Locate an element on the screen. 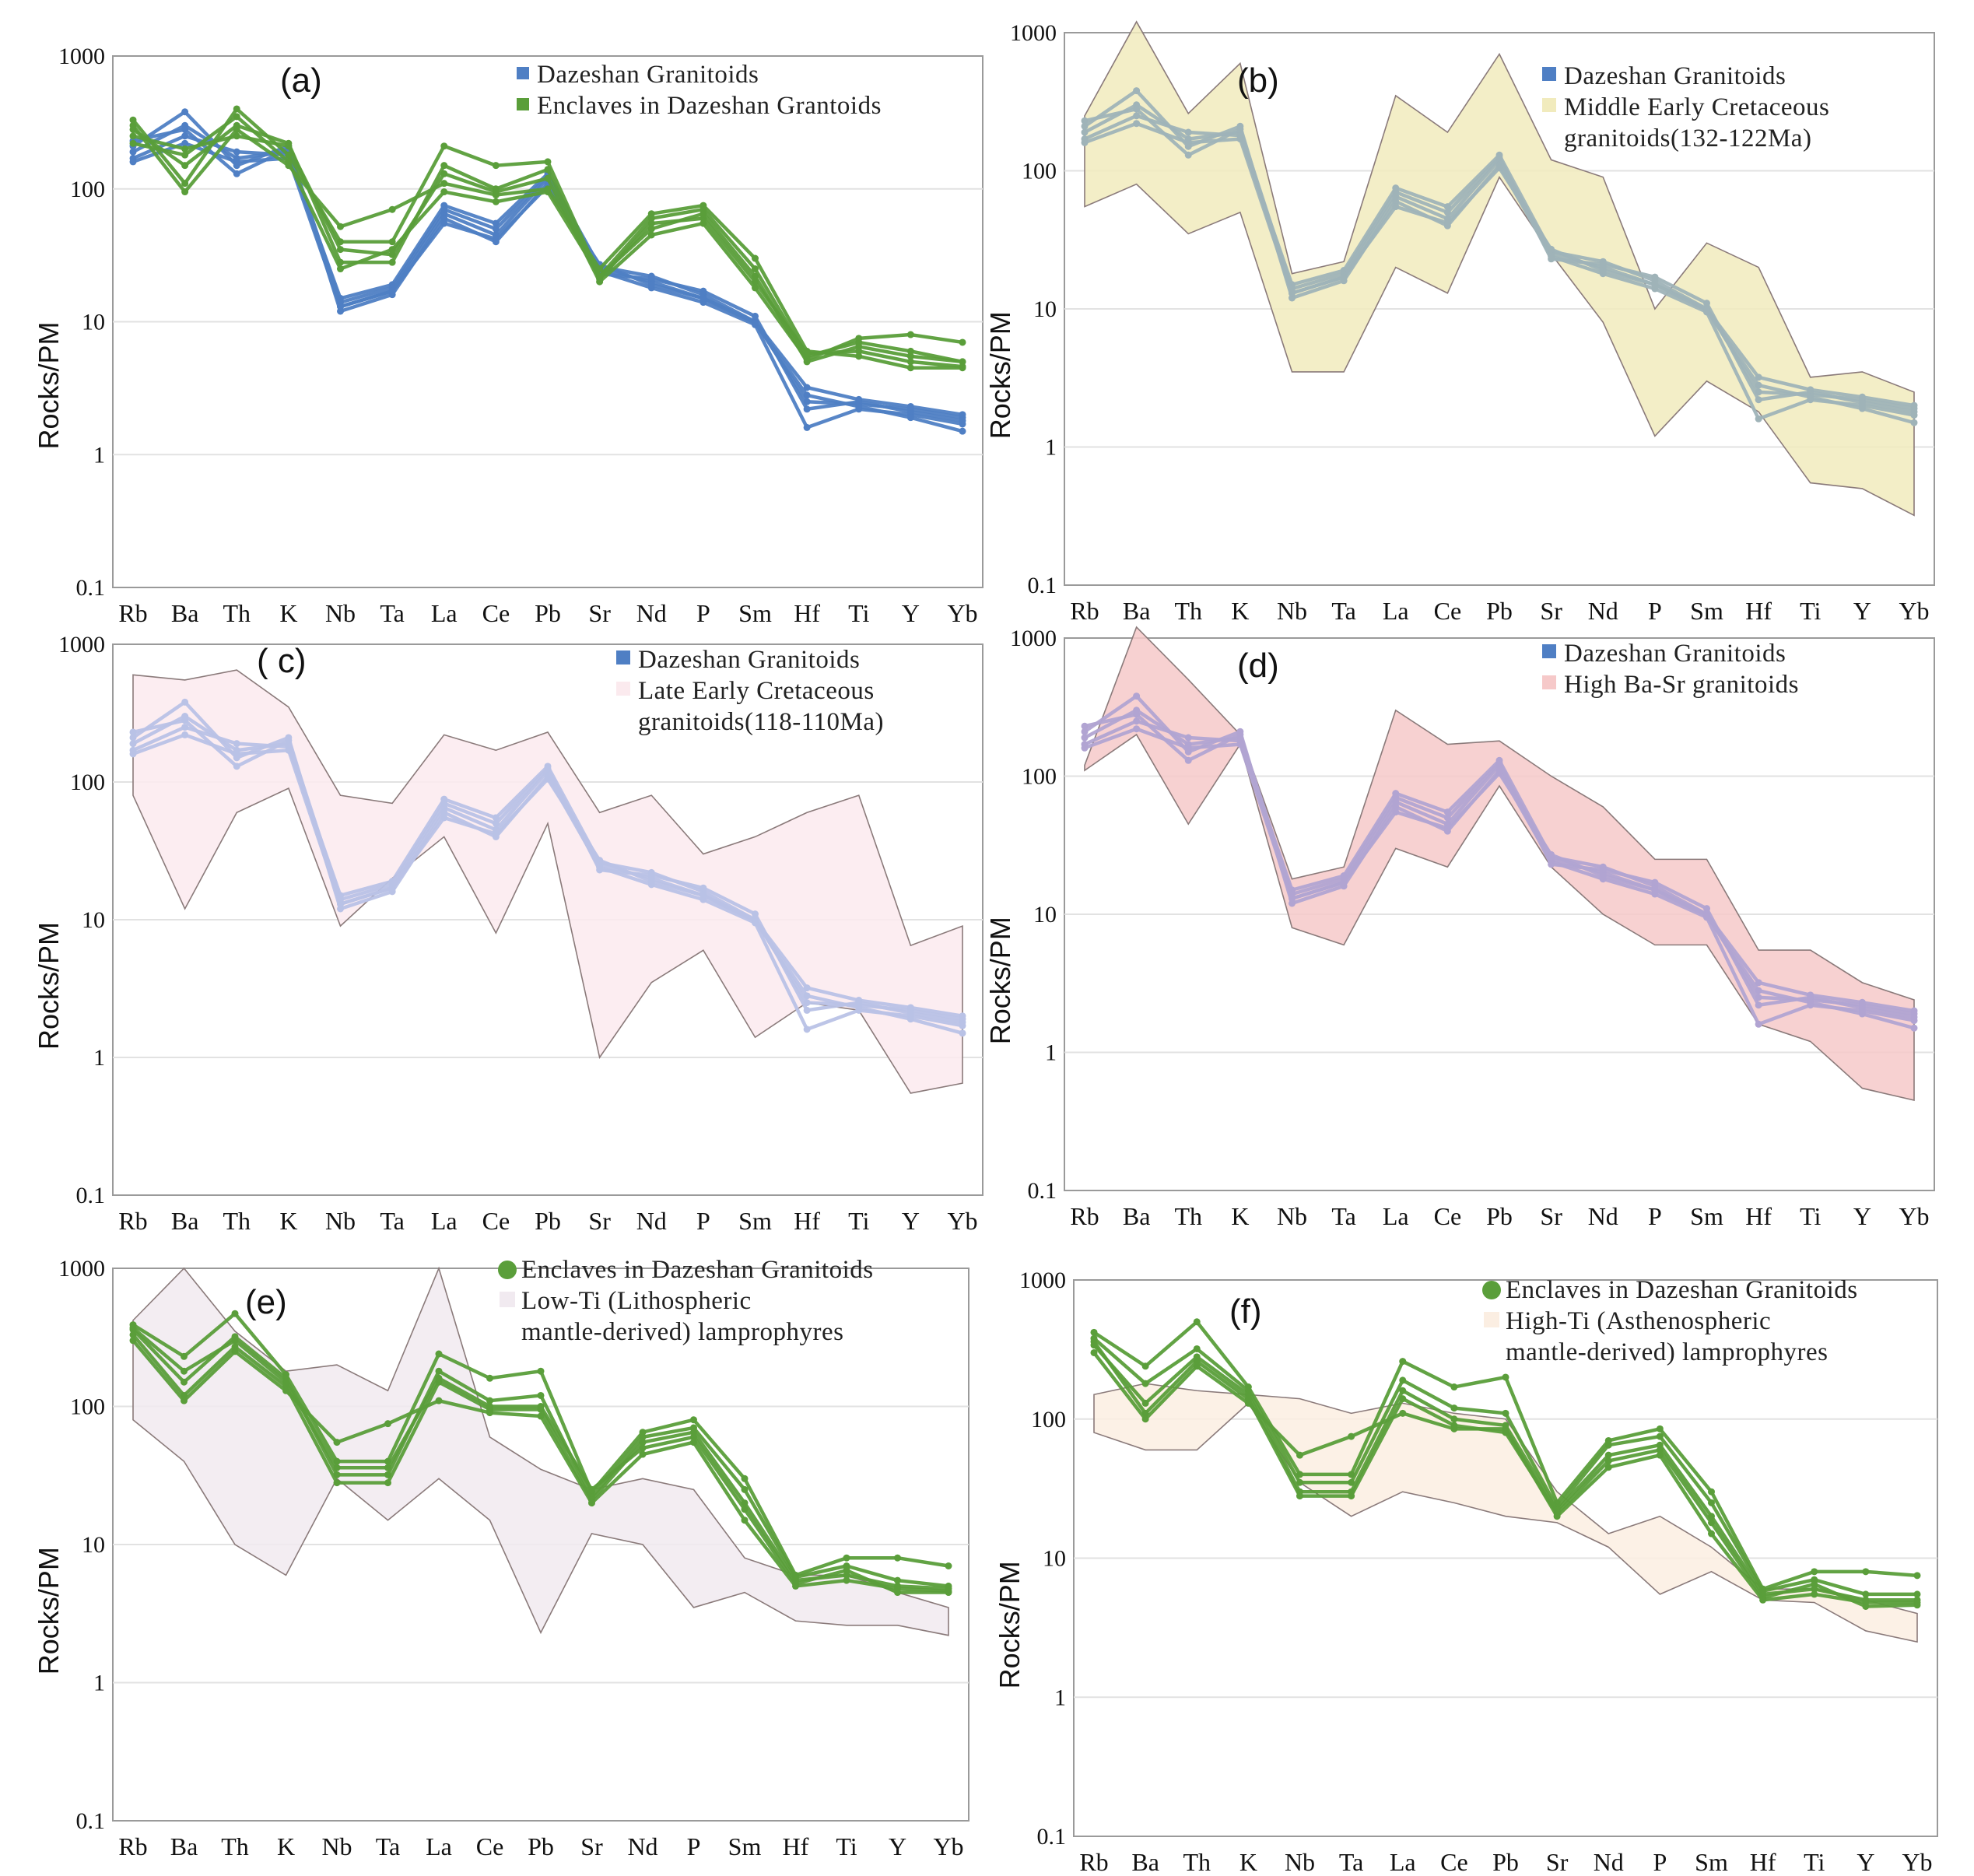 The image size is (1974, 1876). y-tick-label: 0.1 is located at coordinates (1042, 585).